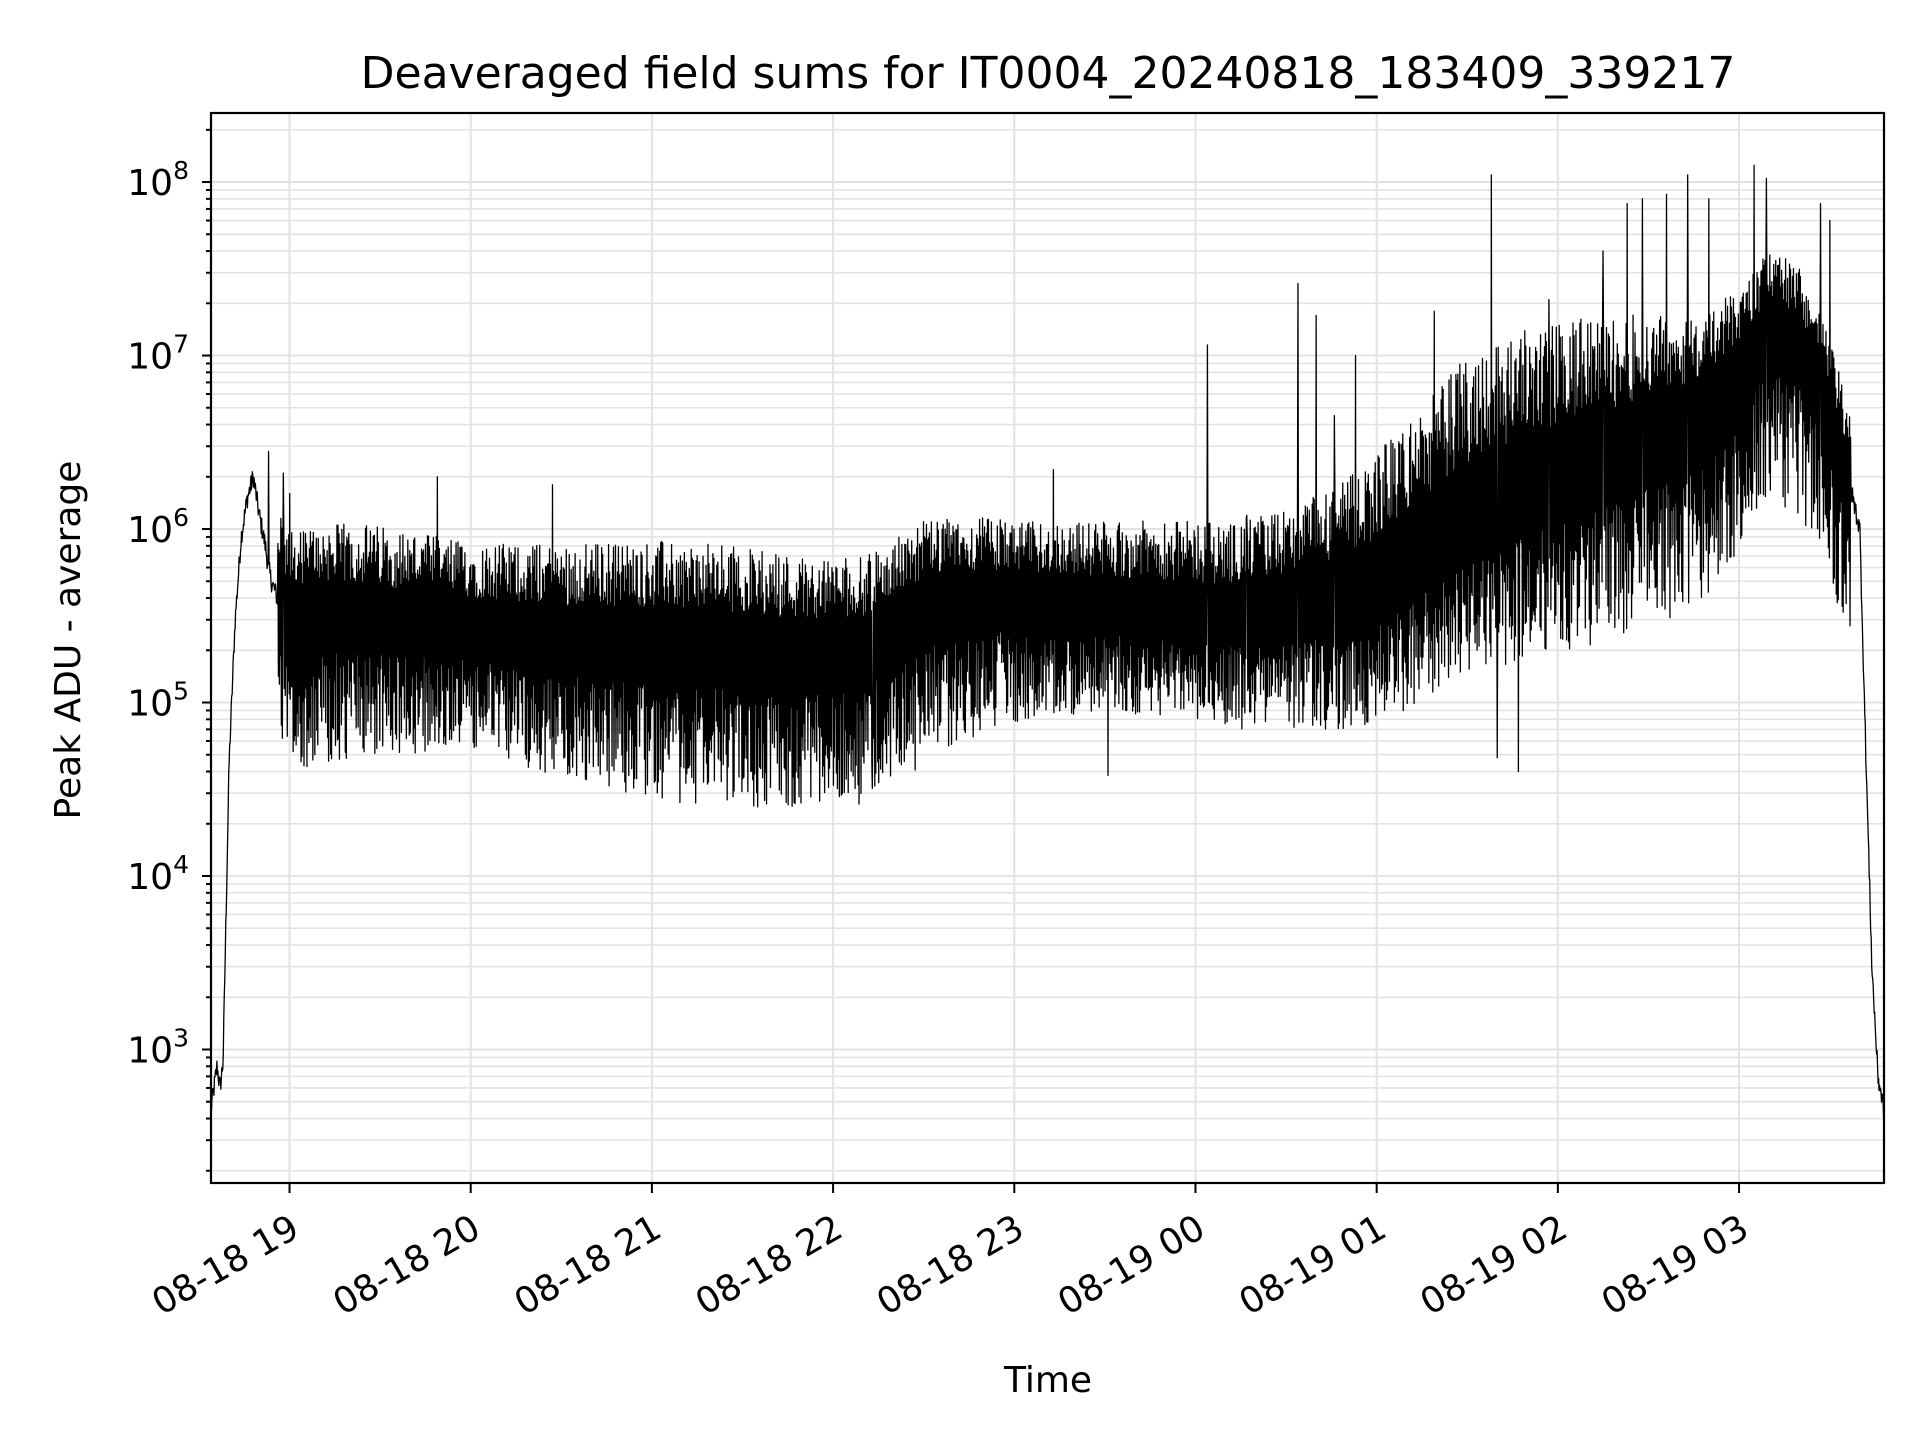  Describe the element at coordinates (1494, 1265) in the screenshot. I see `x-tick-label: 08-19 02` at that location.